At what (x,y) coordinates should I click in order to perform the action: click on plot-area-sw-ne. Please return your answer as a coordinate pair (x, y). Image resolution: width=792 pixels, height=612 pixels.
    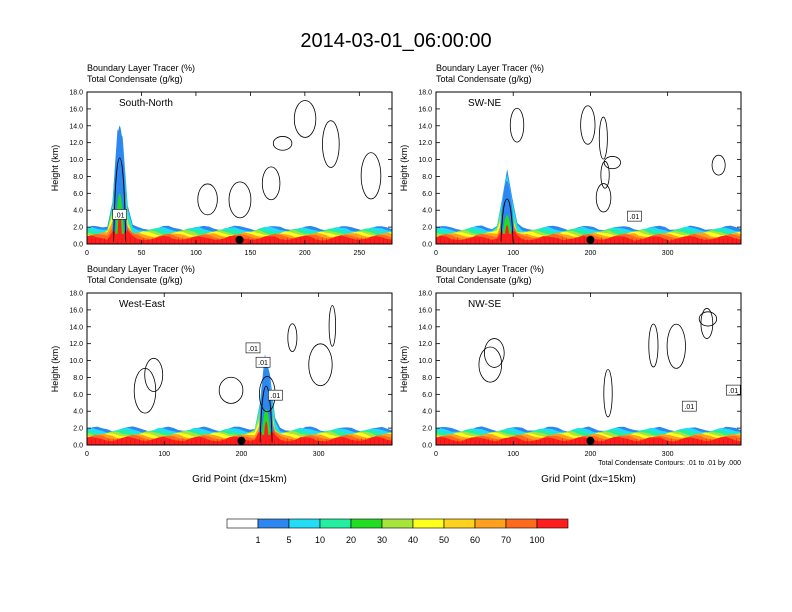
    Looking at the image, I should click on (588, 174).